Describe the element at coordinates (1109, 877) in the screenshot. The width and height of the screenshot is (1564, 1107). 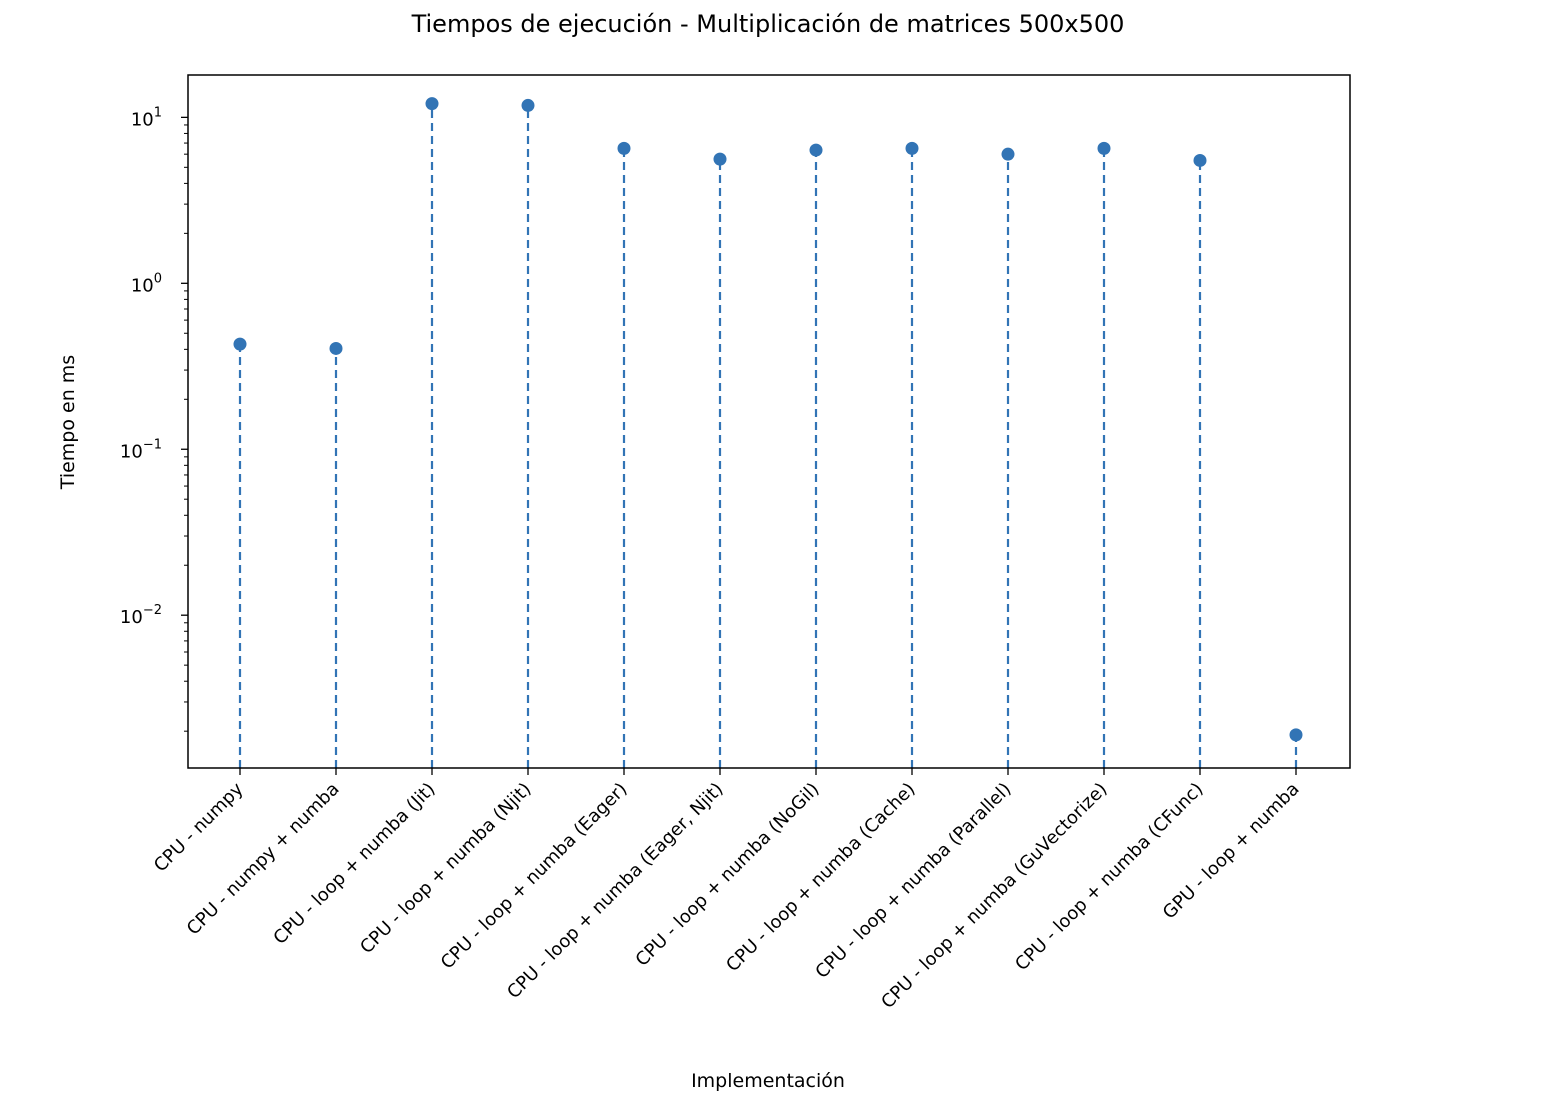
I see `x-tick-label: CPU - loop + numba (CFunc)` at that location.